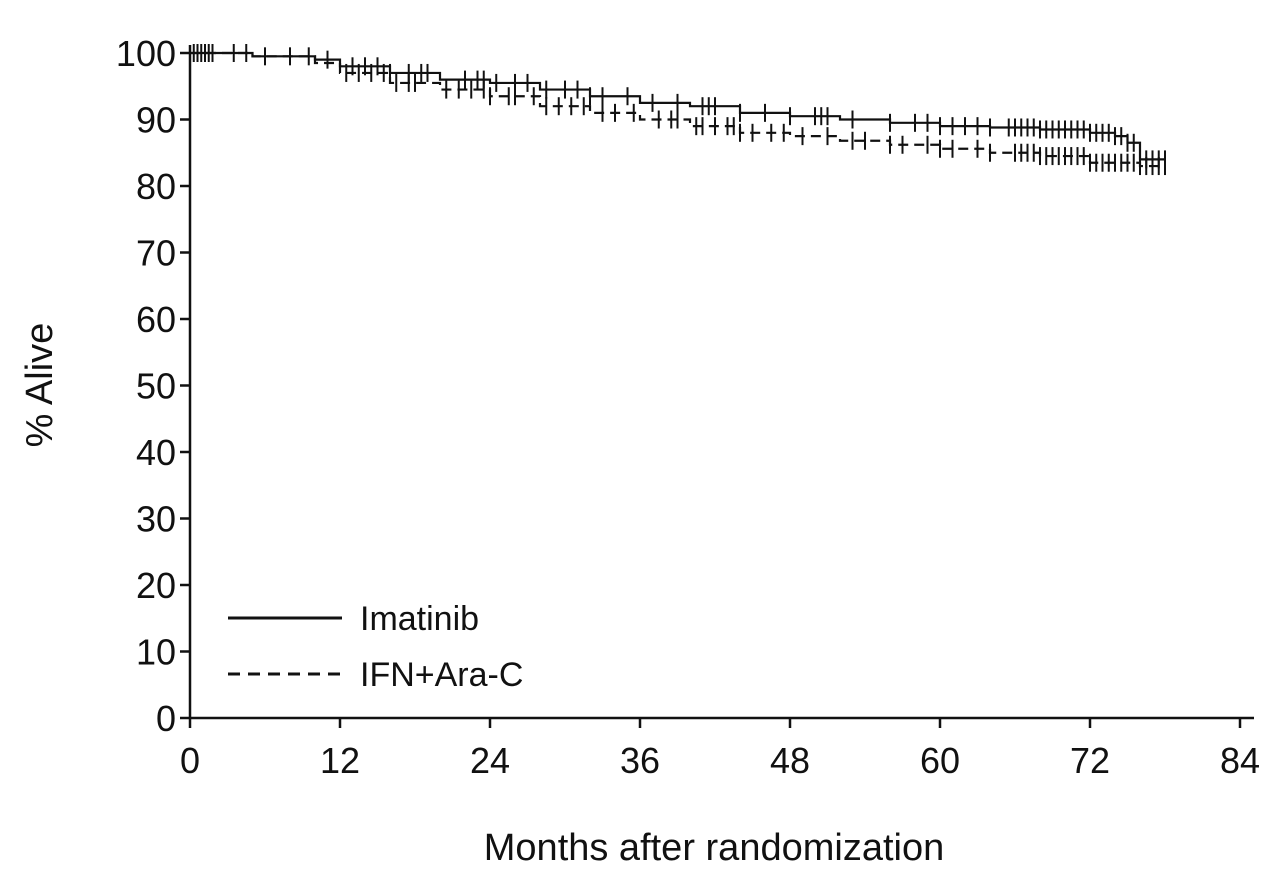 The height and width of the screenshot is (890, 1280). I want to click on x-tick-label: 0, so click(190, 760).